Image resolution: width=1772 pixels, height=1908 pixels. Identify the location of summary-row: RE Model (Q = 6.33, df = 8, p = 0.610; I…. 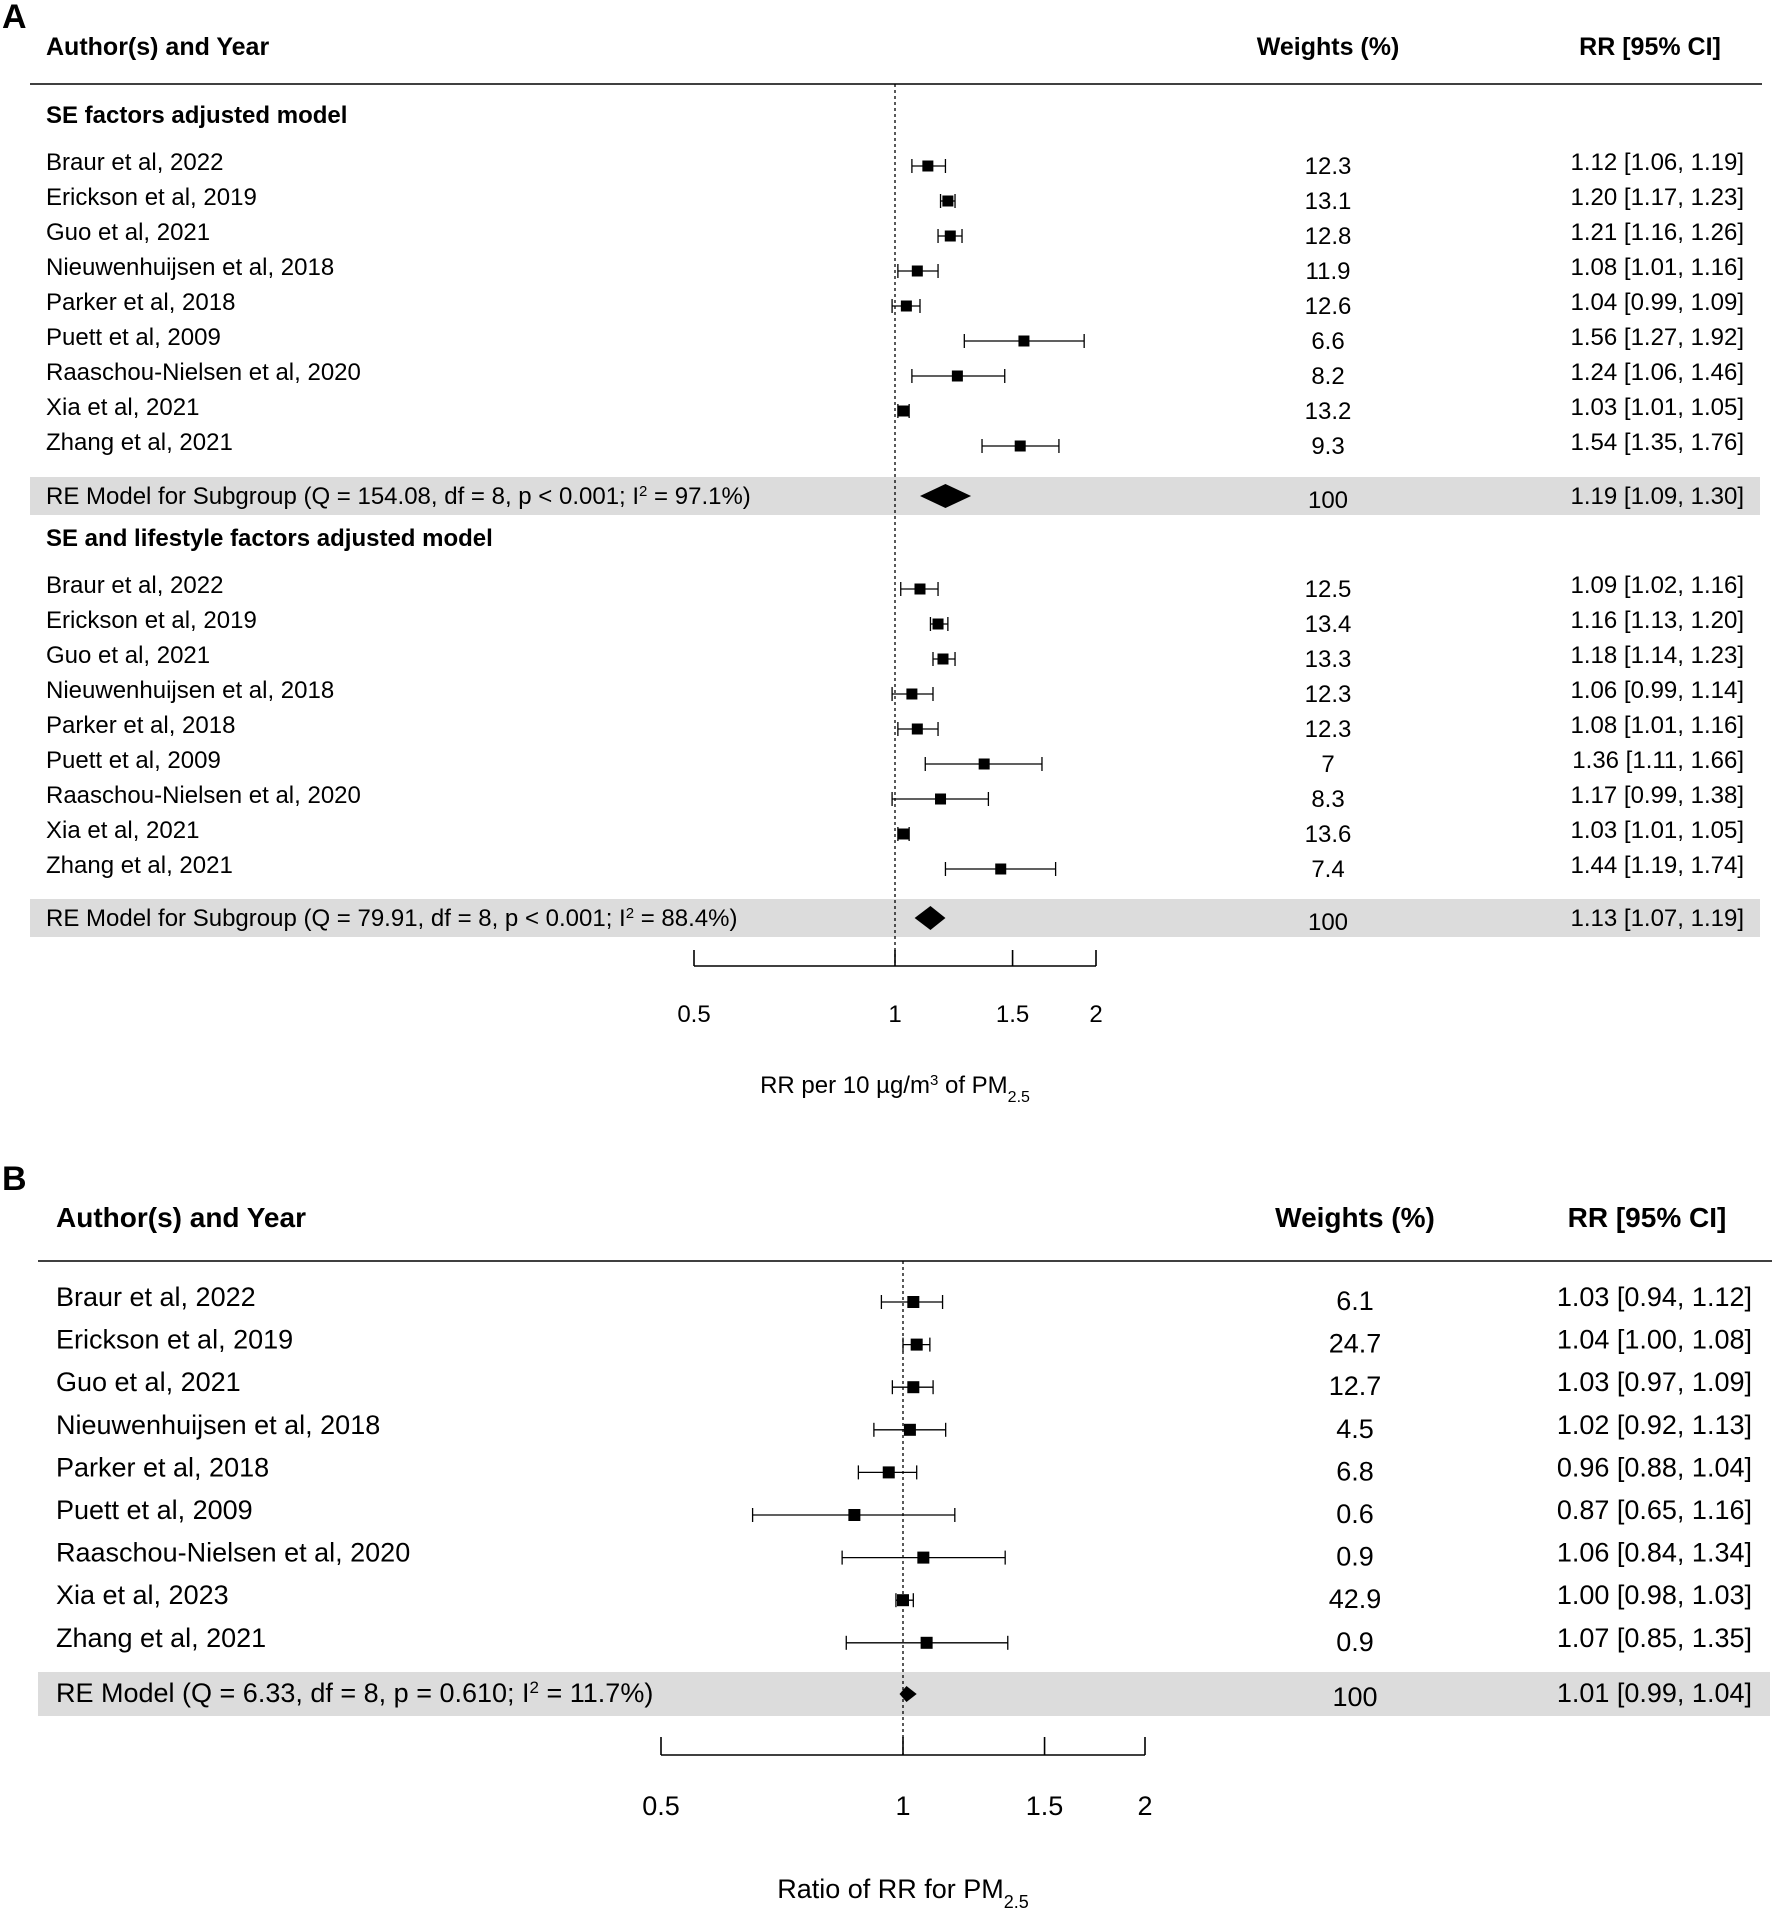
(904, 1695).